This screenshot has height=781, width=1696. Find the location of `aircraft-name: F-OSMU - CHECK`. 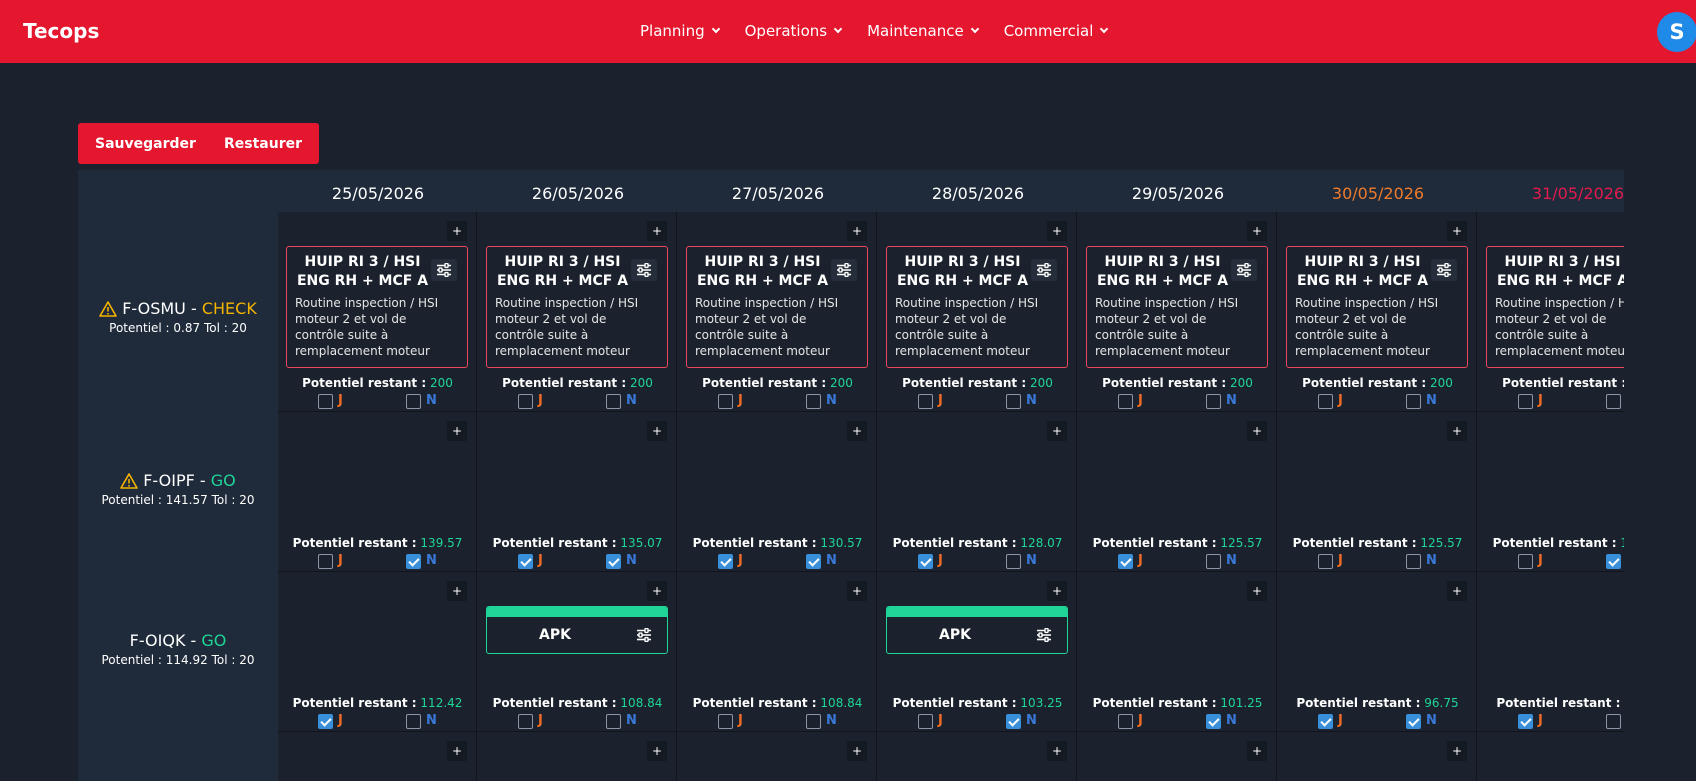

aircraft-name: F-OSMU - CHECK is located at coordinates (178, 308).